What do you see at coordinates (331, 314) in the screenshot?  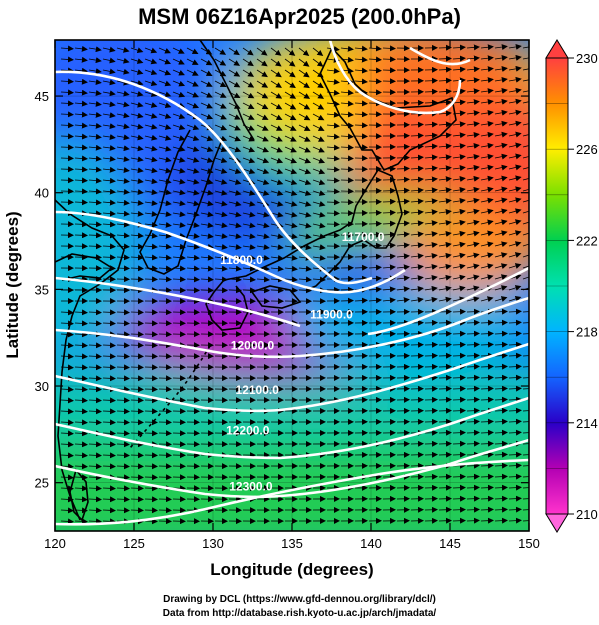 I see `contour-label: 11900.0` at bounding box center [331, 314].